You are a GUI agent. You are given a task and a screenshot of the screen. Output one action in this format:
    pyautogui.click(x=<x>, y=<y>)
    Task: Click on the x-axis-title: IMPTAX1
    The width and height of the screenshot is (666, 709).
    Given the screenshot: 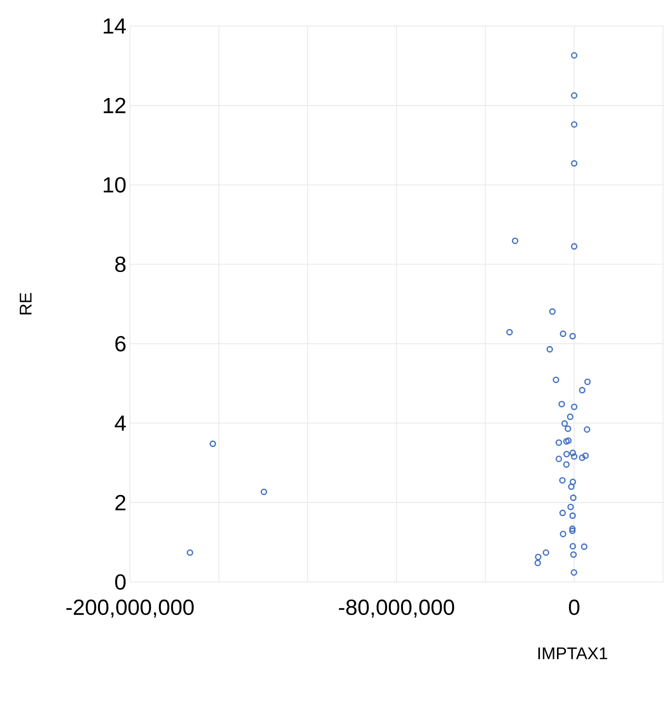 What is the action you would take?
    pyautogui.click(x=573, y=654)
    